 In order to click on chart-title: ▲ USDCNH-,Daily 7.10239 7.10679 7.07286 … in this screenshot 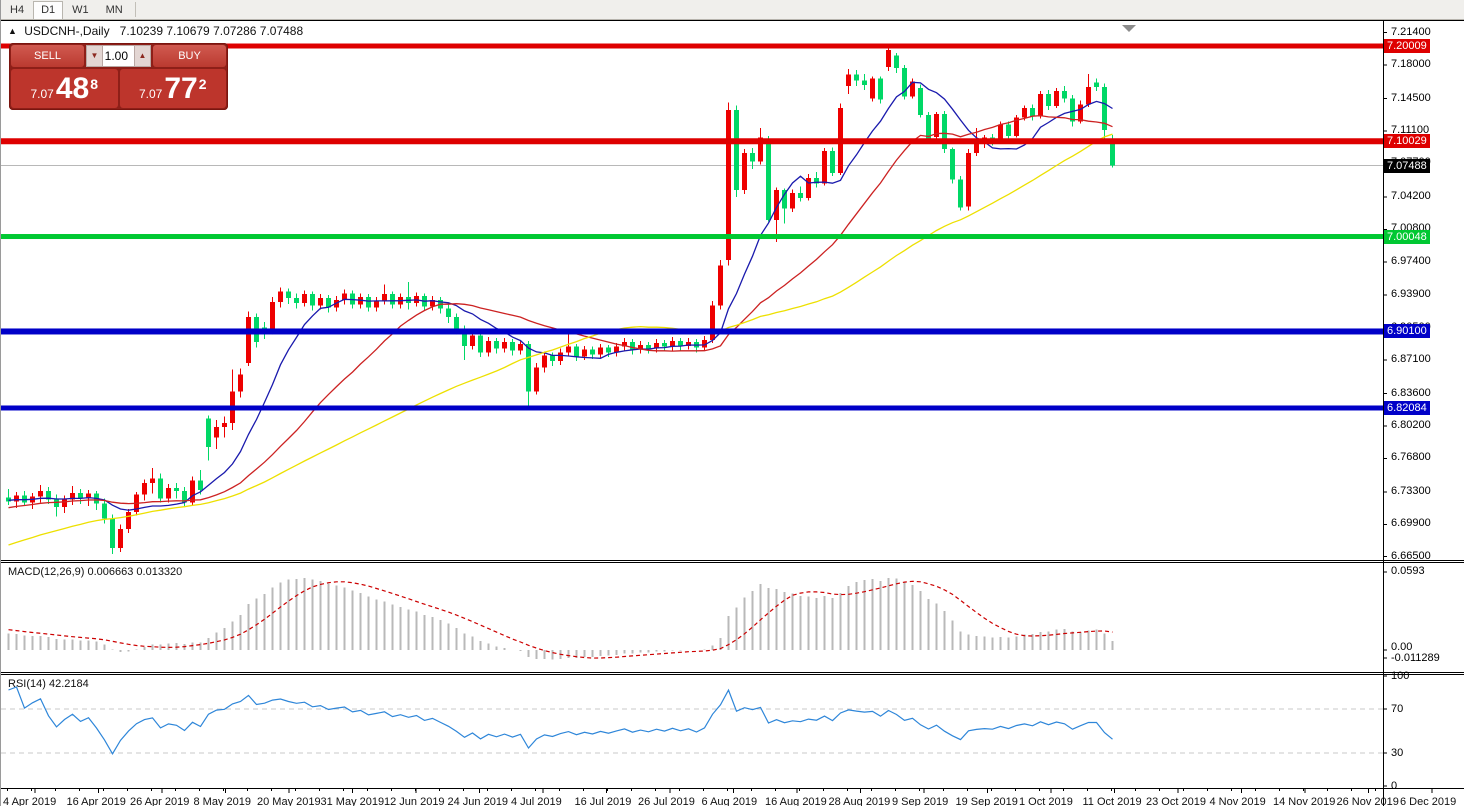, I will do `click(155, 31)`.